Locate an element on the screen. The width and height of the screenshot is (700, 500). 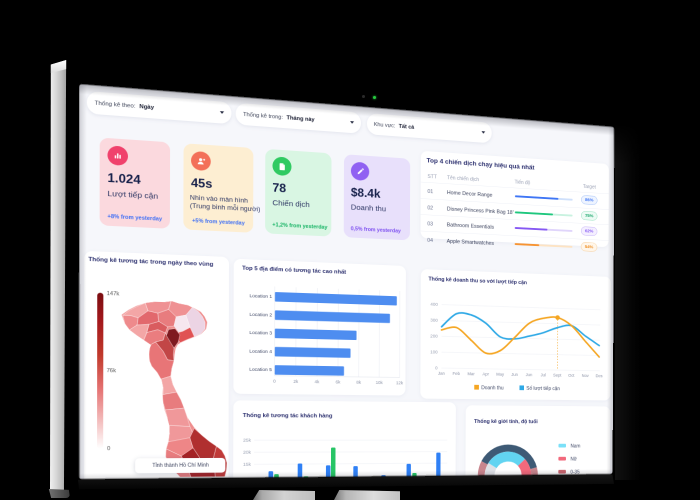
svg-text: Mar is located at coordinates (471, 374).